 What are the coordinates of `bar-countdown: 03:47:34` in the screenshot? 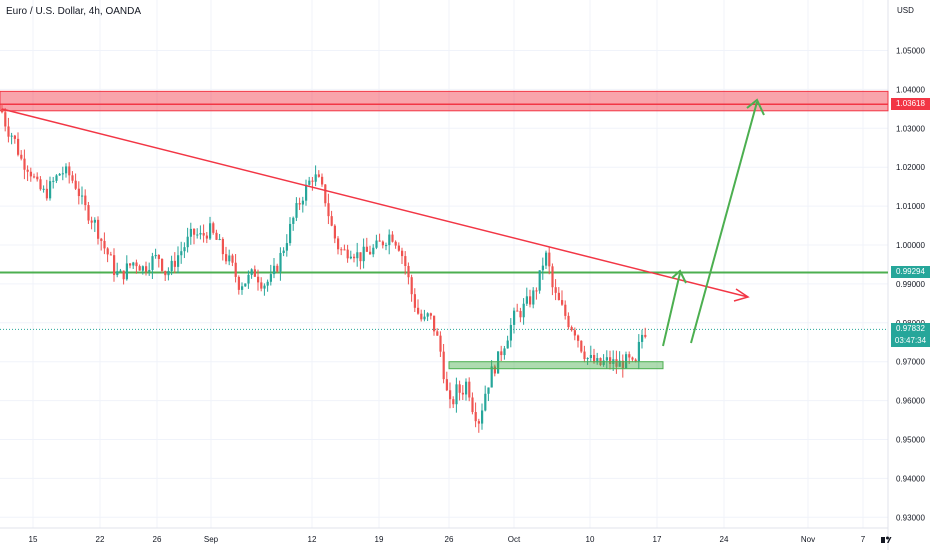 It's located at (910, 341).